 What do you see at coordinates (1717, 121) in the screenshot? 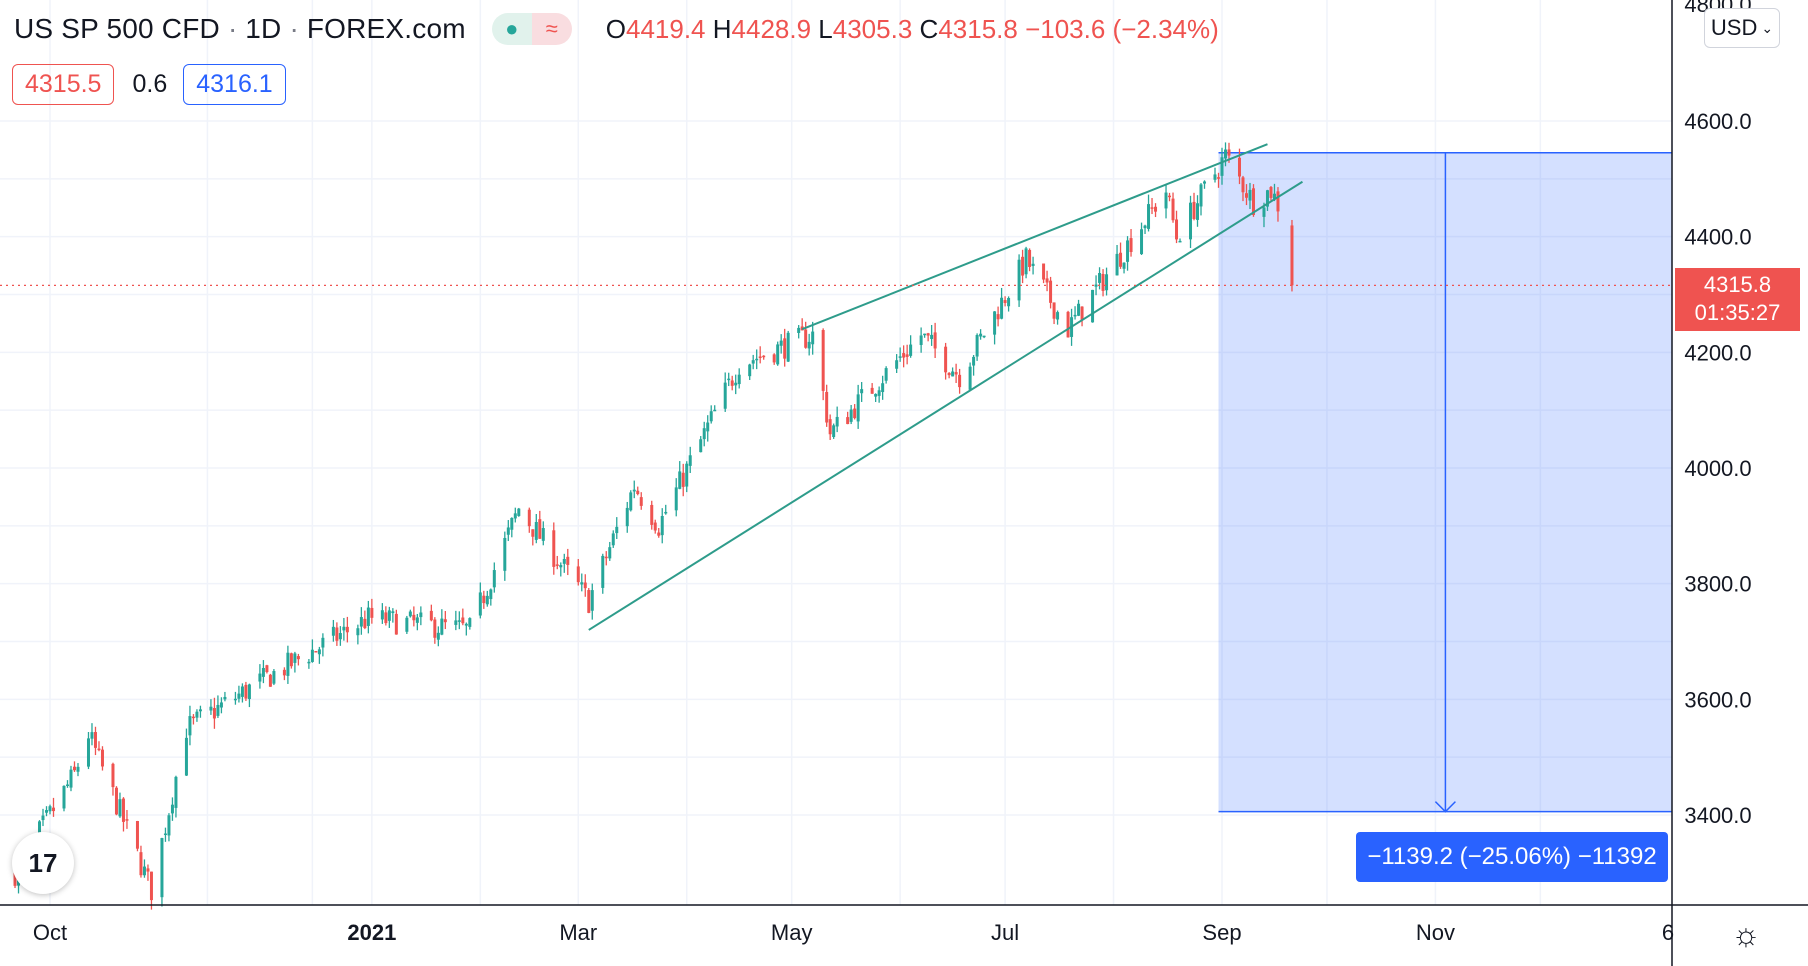
I see `price-tick-label: 4600.0` at bounding box center [1717, 121].